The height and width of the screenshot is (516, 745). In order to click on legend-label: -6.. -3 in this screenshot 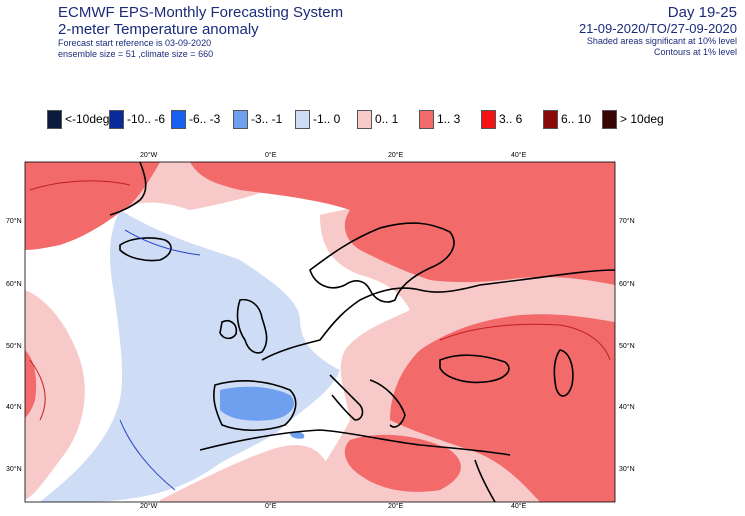, I will do `click(205, 119)`.